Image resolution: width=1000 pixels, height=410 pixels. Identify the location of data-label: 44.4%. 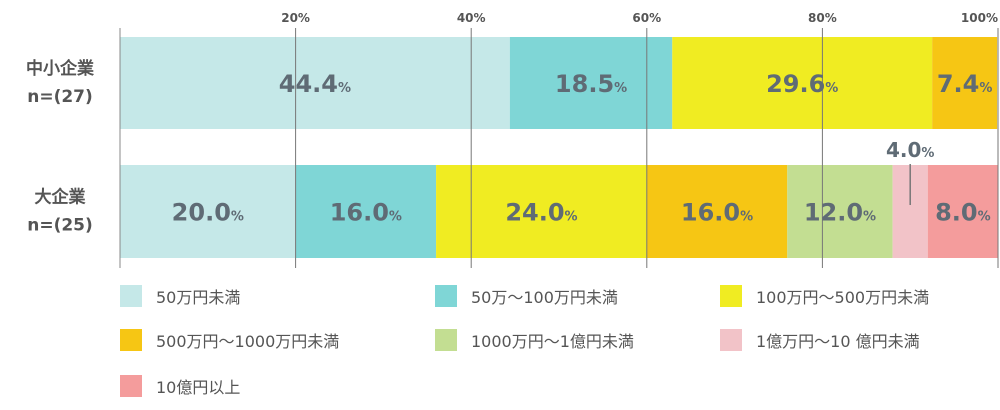
(315, 84).